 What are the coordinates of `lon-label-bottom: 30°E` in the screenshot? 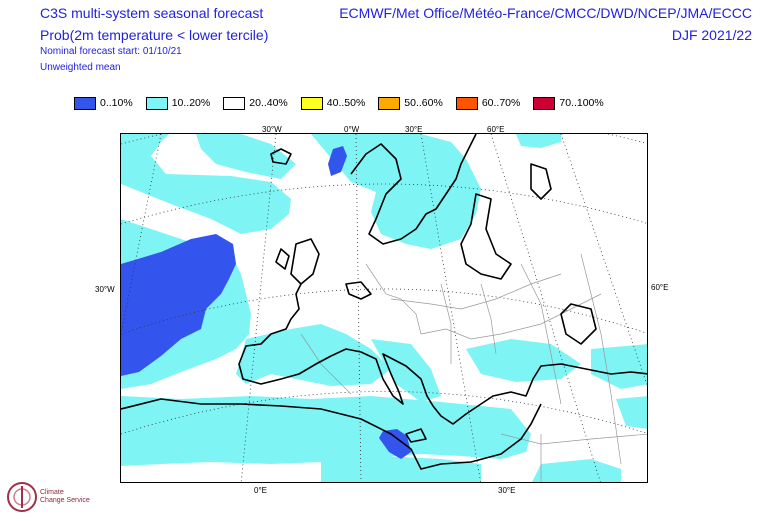 It's located at (507, 490).